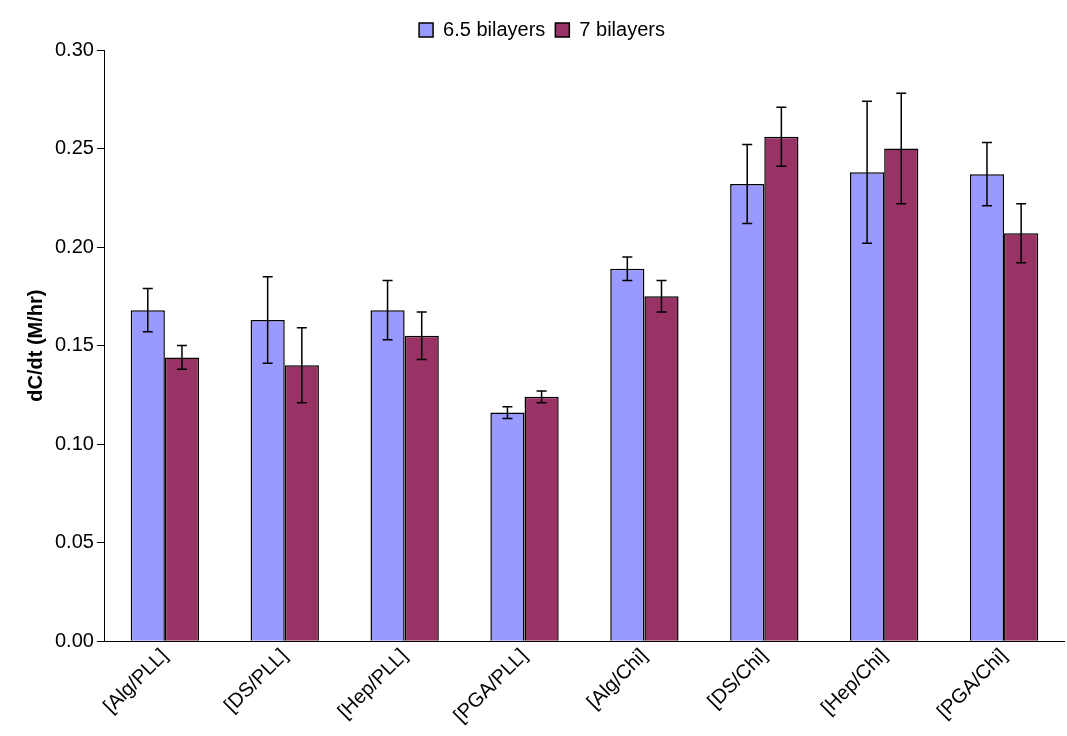 This screenshot has width=1067, height=736. I want to click on y-tick-label: 0.20, so click(74, 245).